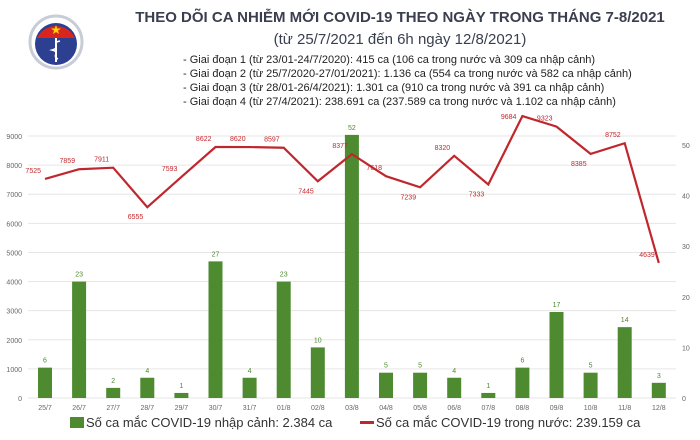 This screenshot has height=440, width=700. What do you see at coordinates (686, 197) in the screenshot?
I see `right-tick-label: 40` at bounding box center [686, 197].